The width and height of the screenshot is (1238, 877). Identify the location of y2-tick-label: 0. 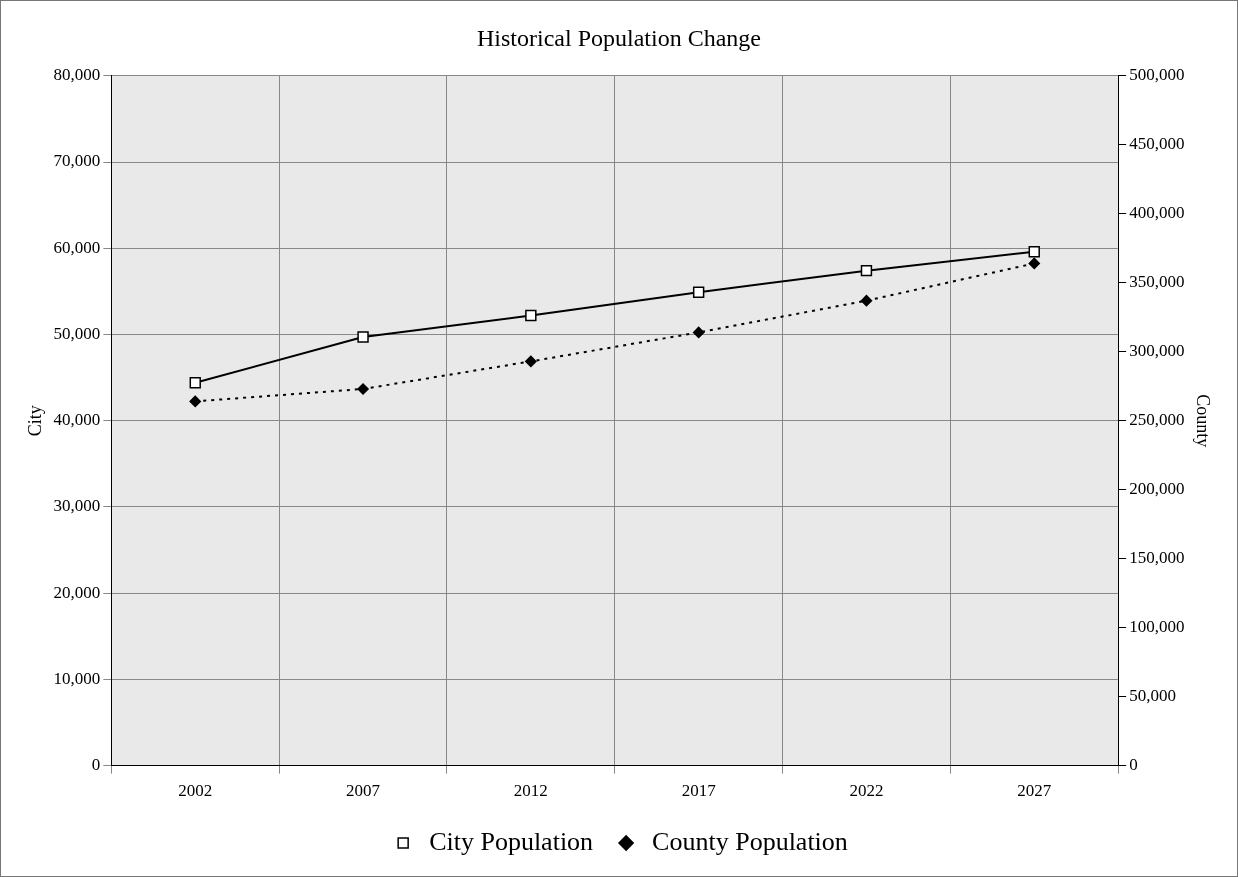
(1133, 765).